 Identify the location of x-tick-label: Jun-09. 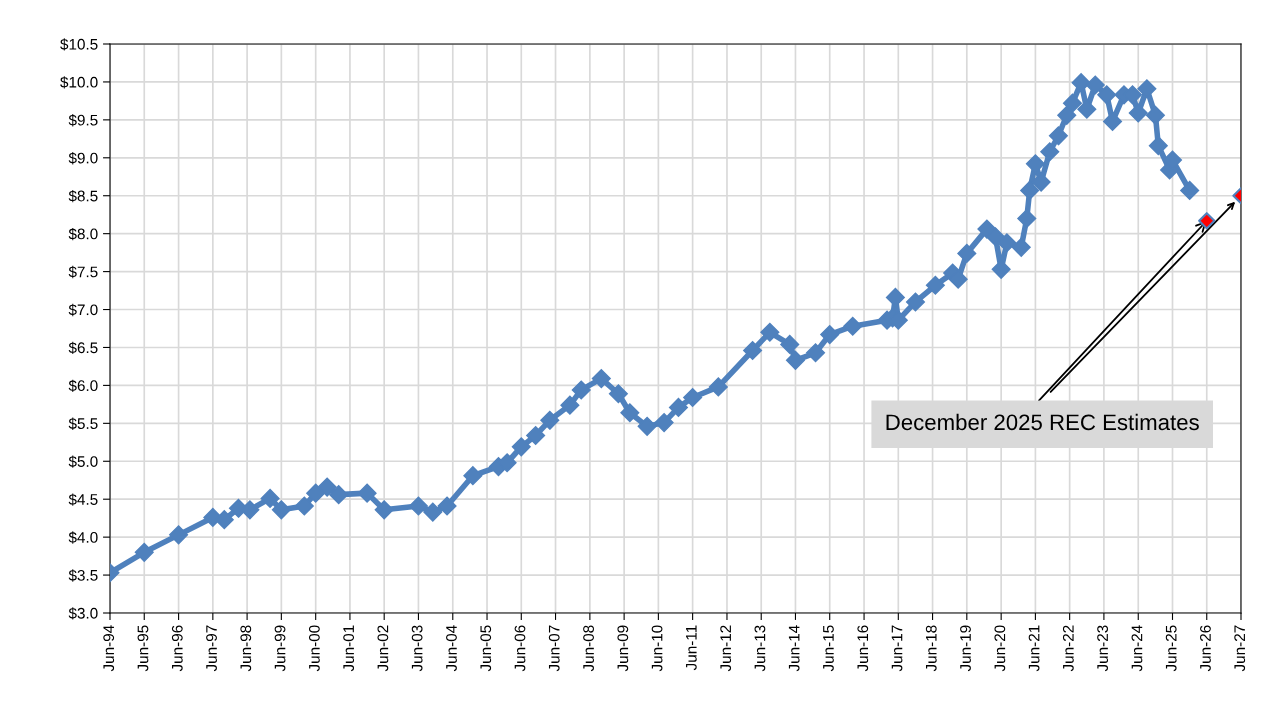
(623, 648).